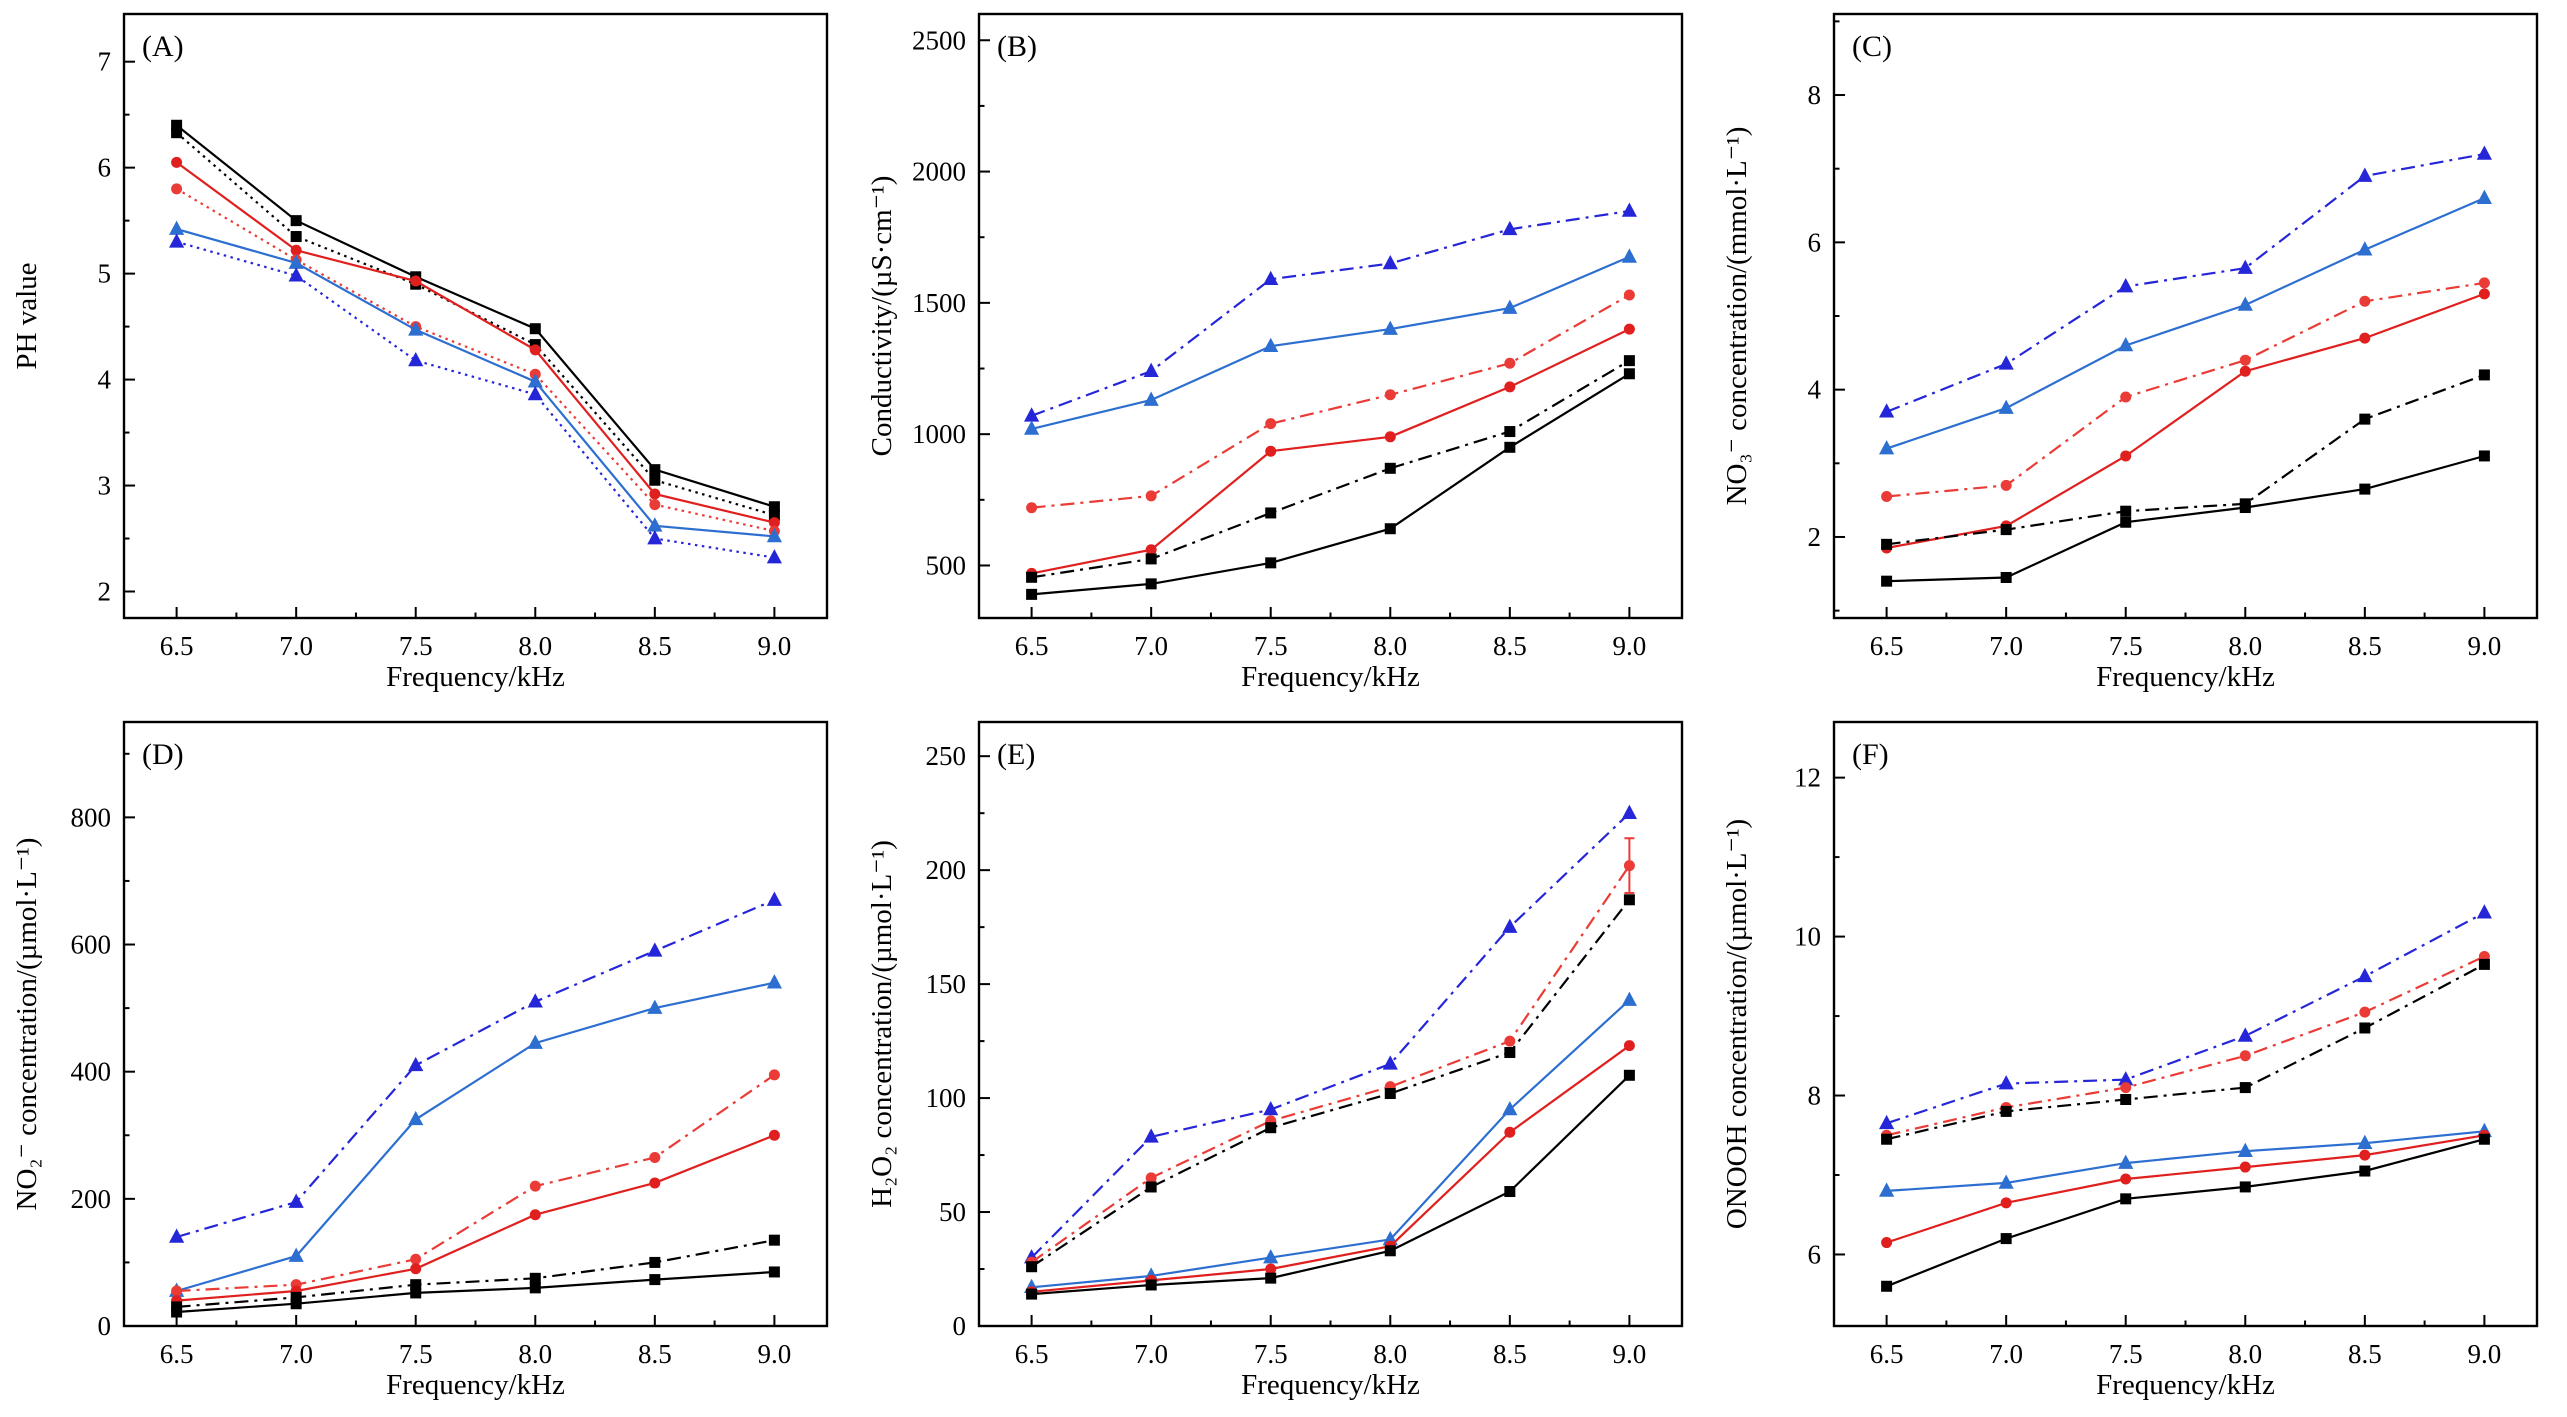 The height and width of the screenshot is (1417, 2567). What do you see at coordinates (475, 399) in the screenshot?
I see `series-line-blue-triangle-dotted` at bounding box center [475, 399].